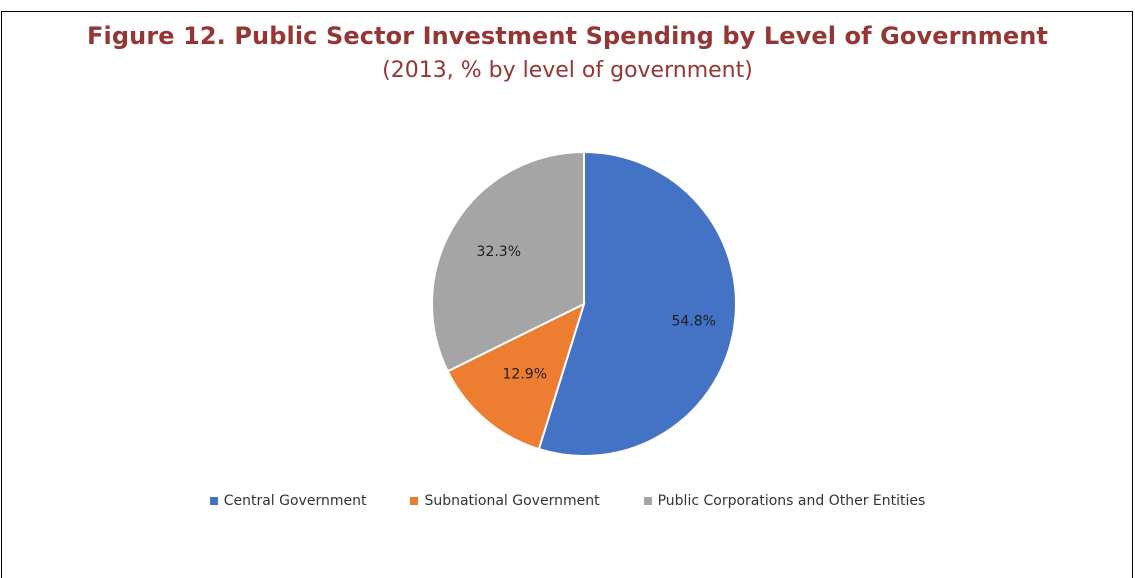 The height and width of the screenshot is (578, 1135). I want to click on pie-slice-central, so click(637, 303).